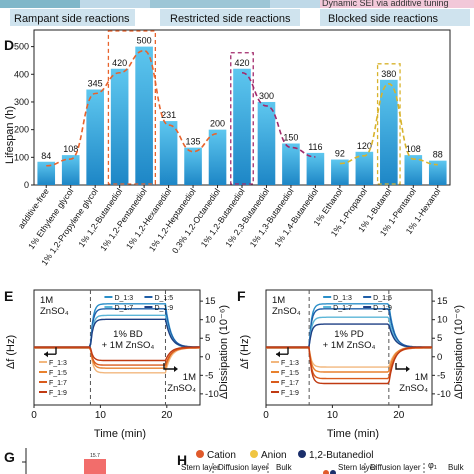 The image size is (474, 474). I want to click on right-axis-arrow, so click(401, 366).